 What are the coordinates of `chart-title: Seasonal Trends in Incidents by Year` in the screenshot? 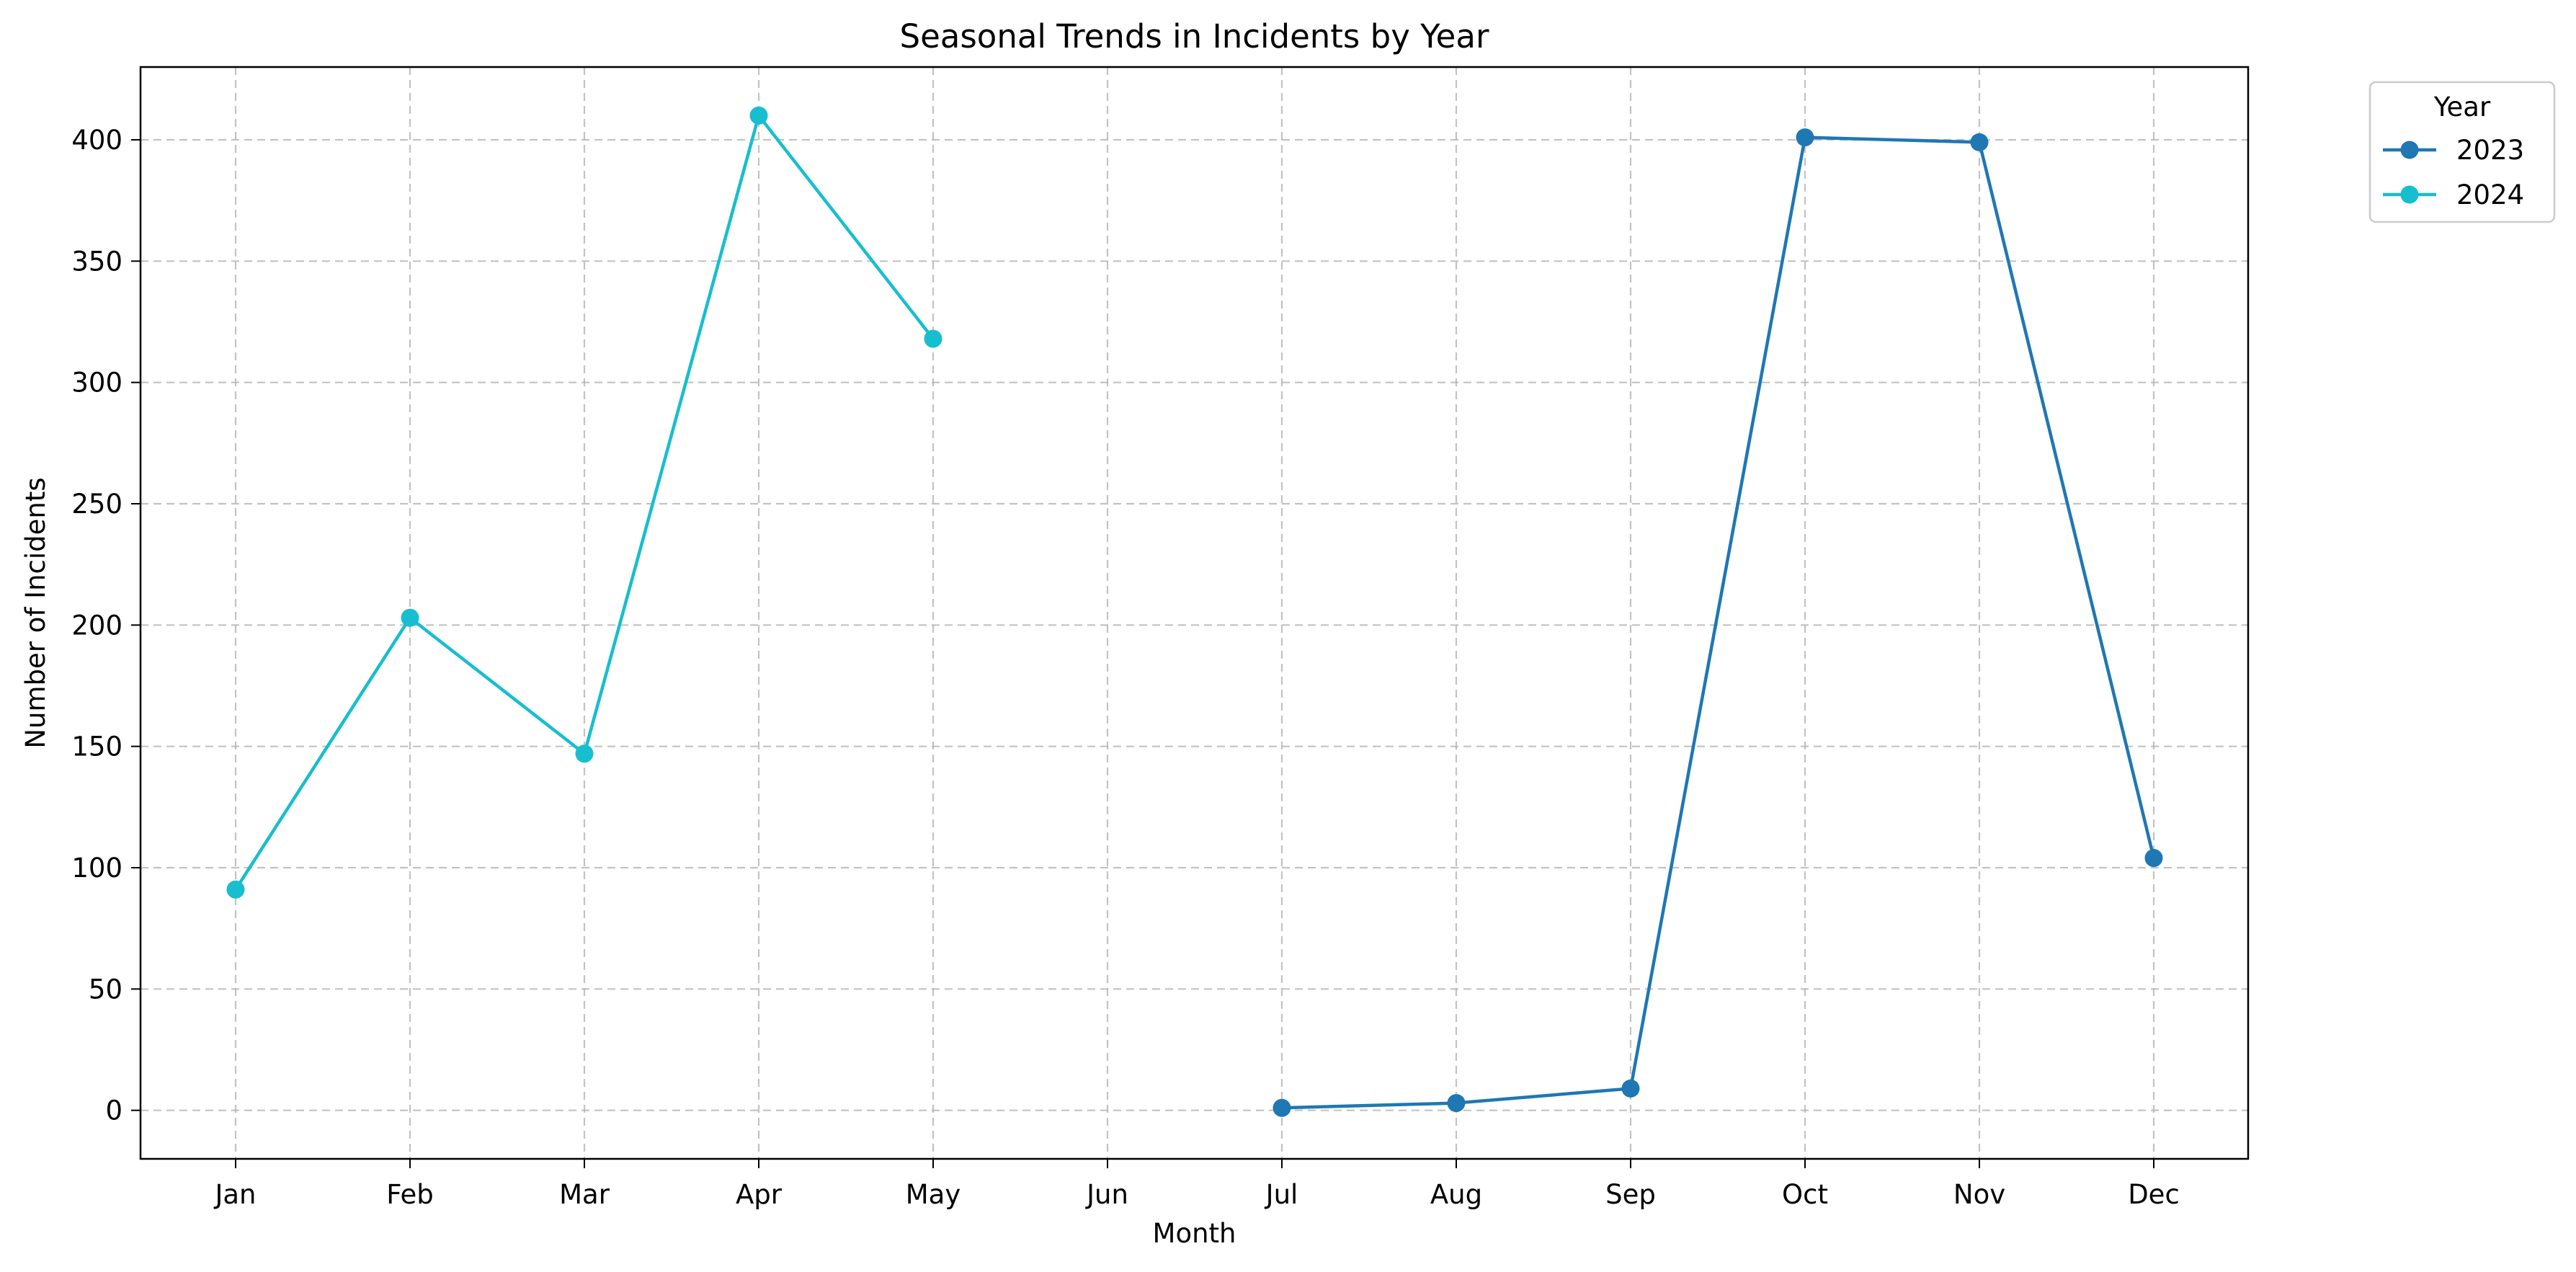 It's located at (1194, 36).